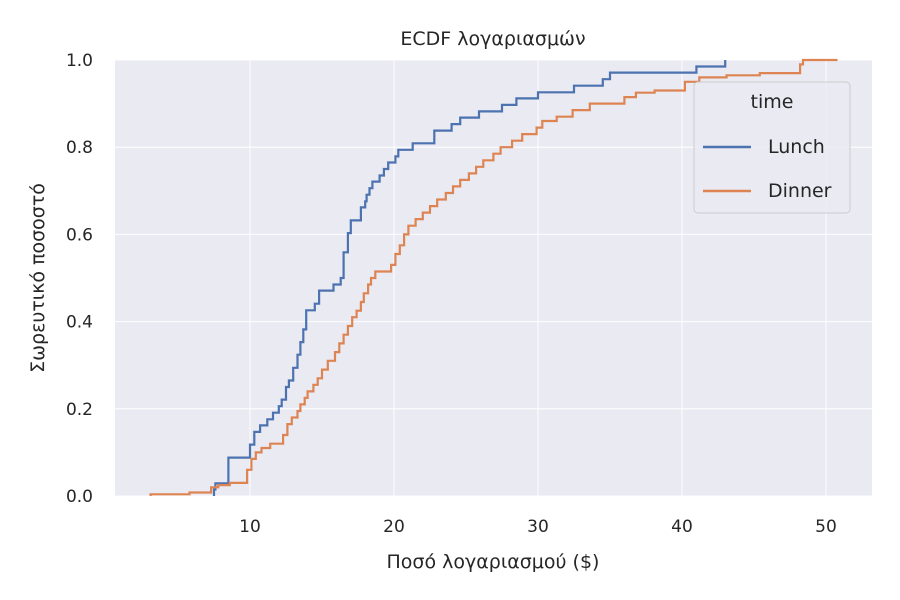  I want to click on x-tick-label: 50, so click(826, 527).